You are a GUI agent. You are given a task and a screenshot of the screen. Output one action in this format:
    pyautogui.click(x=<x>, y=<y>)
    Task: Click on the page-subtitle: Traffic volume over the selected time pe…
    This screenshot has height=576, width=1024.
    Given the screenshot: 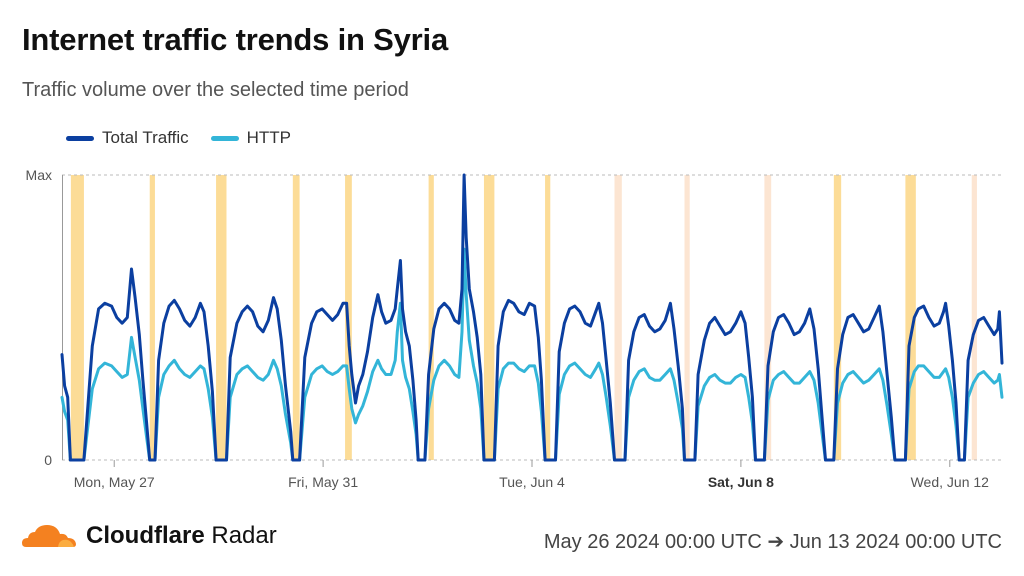 What is the action you would take?
    pyautogui.click(x=215, y=90)
    